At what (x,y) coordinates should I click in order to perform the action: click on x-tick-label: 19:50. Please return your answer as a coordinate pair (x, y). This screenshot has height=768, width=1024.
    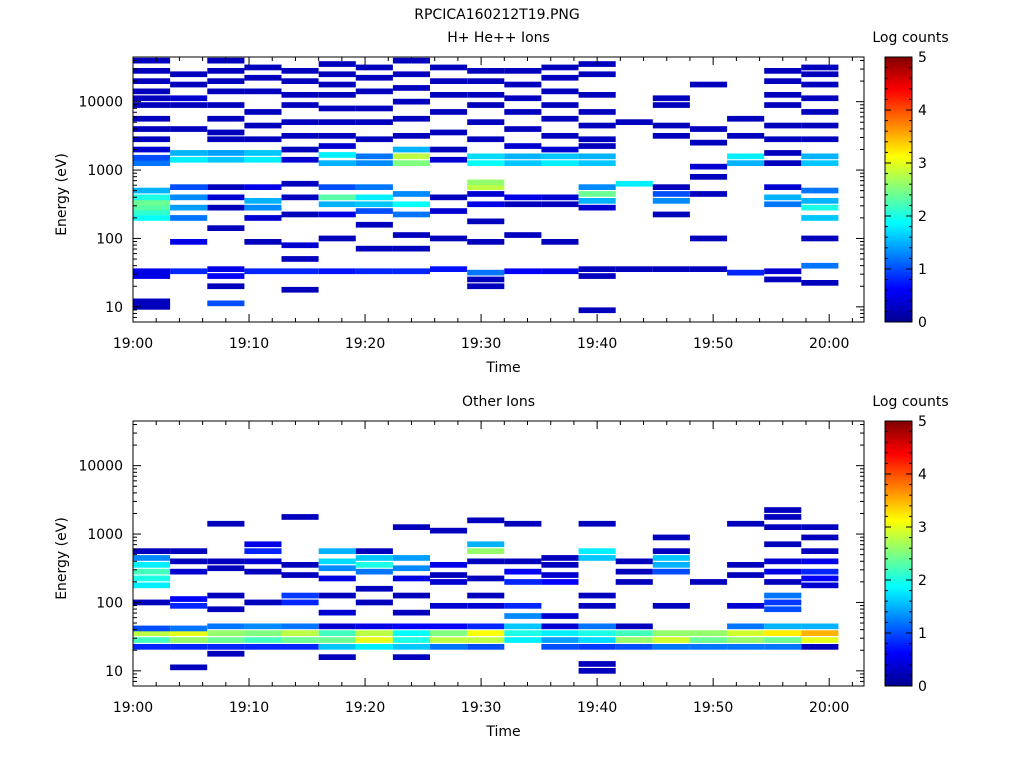
    Looking at the image, I should click on (713, 344).